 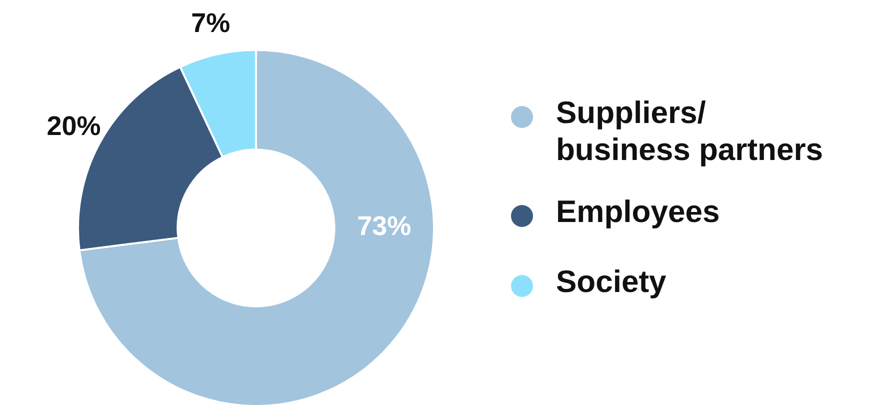 I want to click on data-label: 73%, so click(x=384, y=226).